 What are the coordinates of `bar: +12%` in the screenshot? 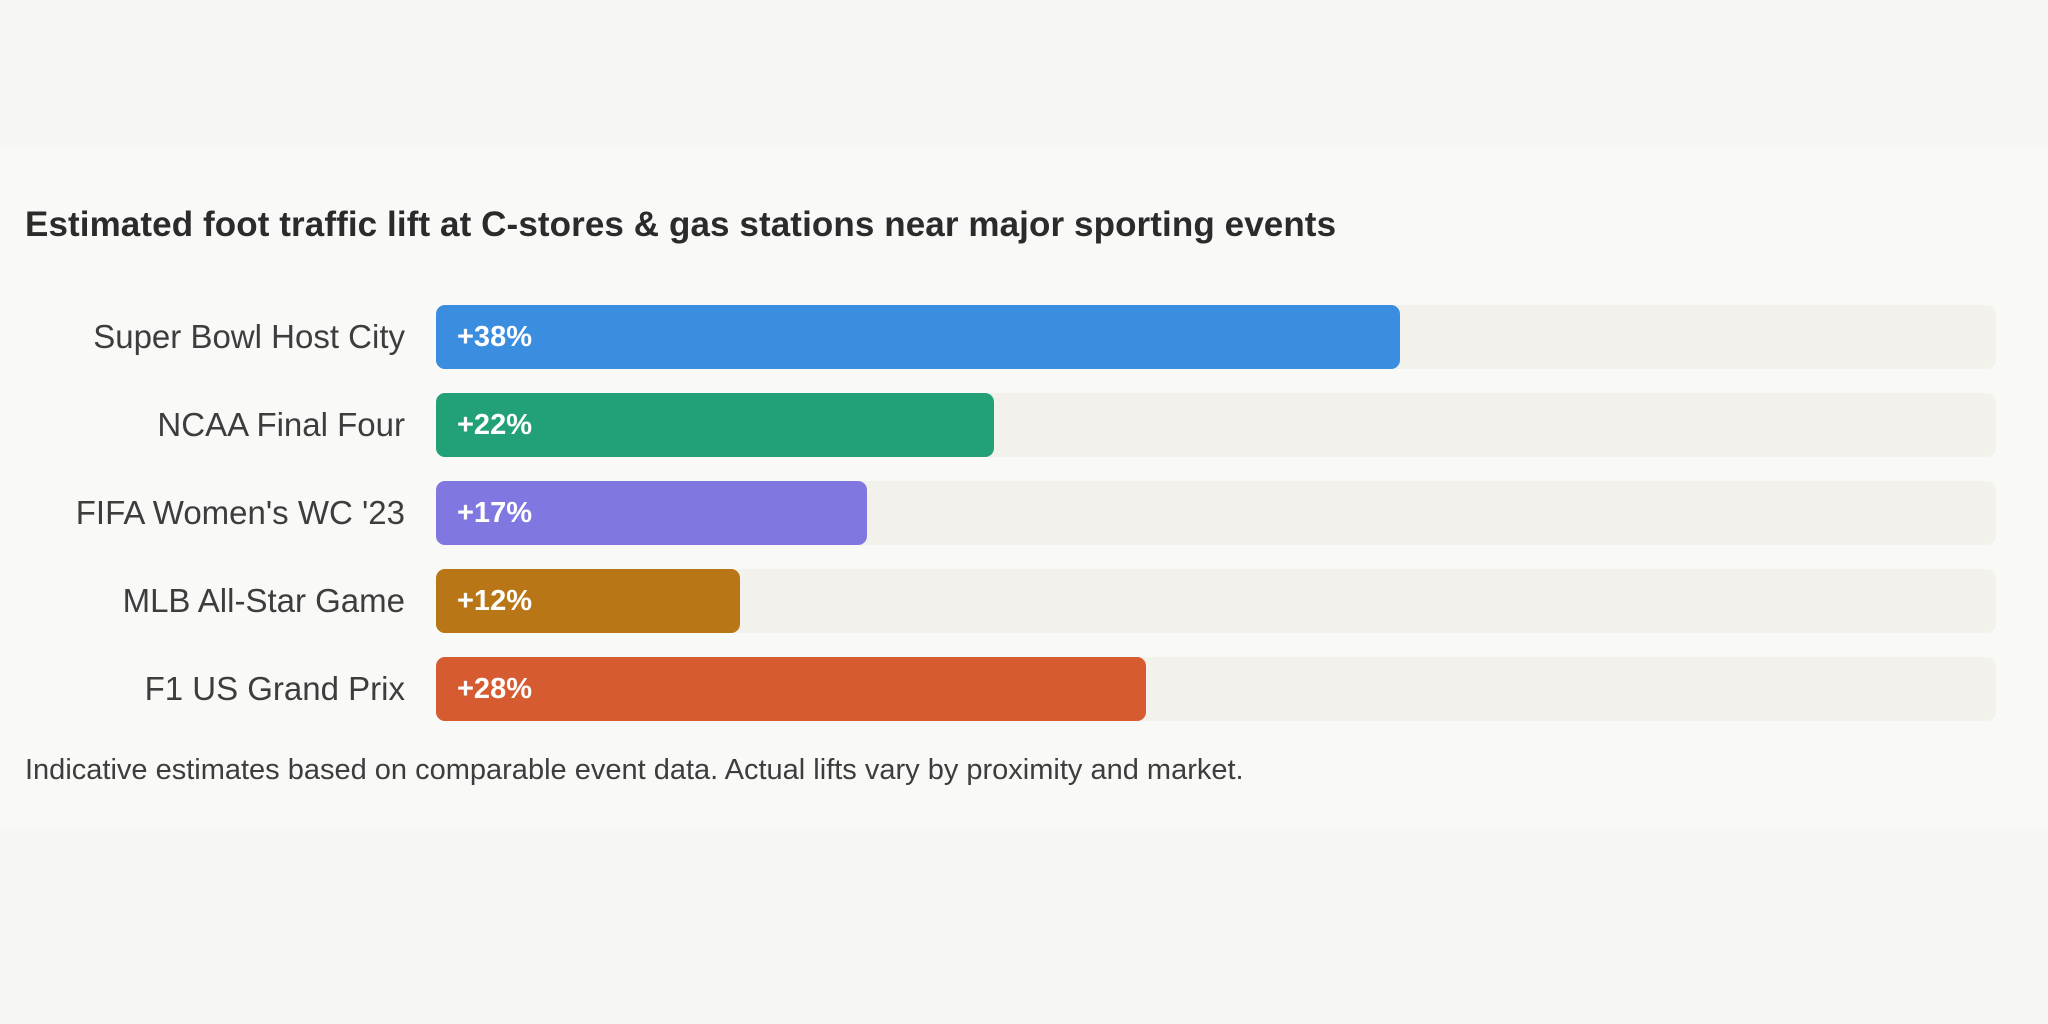 It's located at (588, 601).